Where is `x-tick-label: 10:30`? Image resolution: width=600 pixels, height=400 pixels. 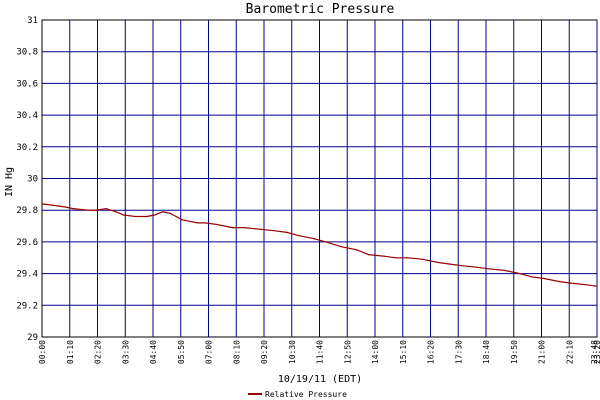 x-tick-label: 10:30 is located at coordinates (292, 352).